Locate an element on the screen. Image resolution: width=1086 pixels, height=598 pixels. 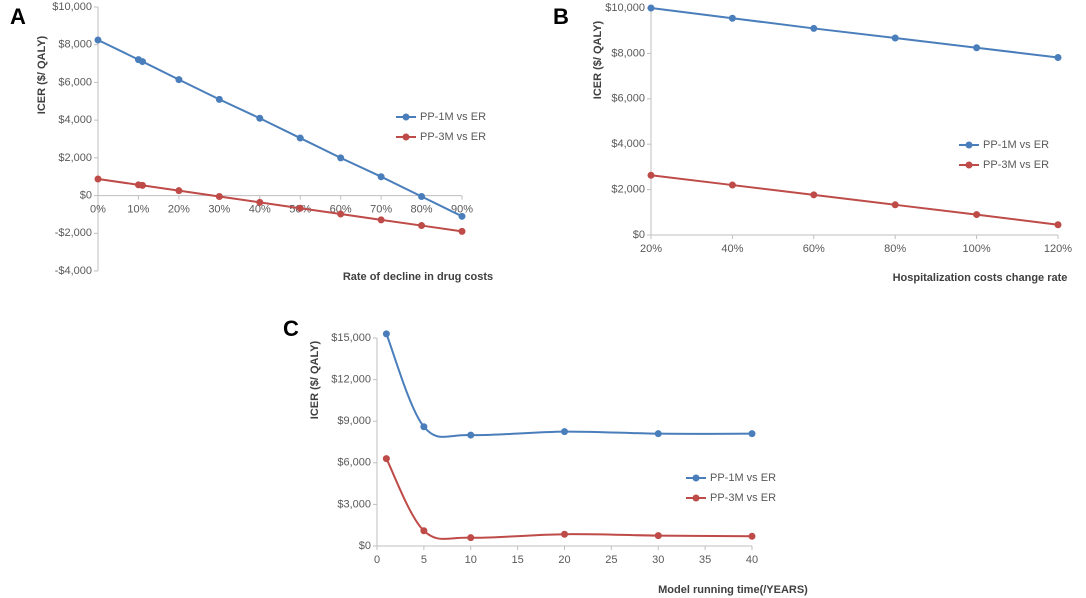
x-tick-label: 40% is located at coordinates (732, 249).